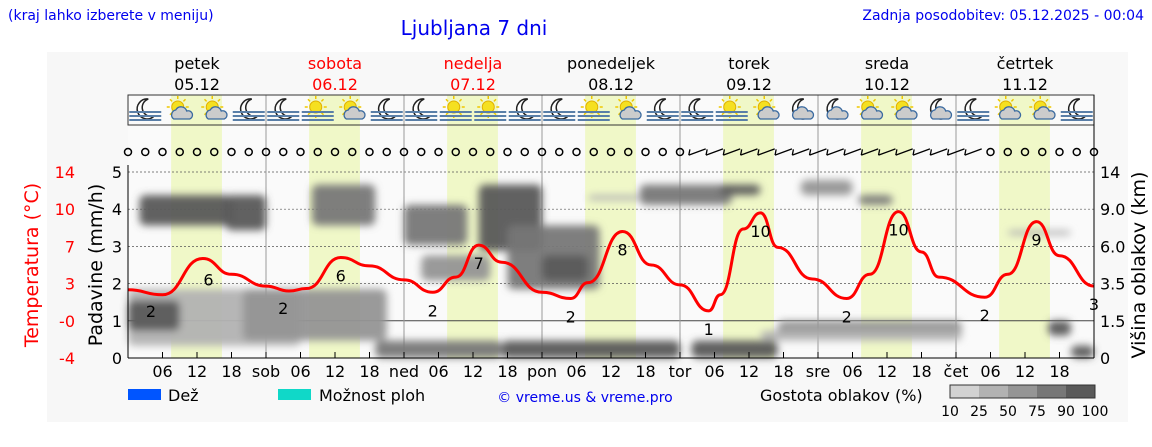  I want to click on temperature-tick: -4, so click(67, 358).